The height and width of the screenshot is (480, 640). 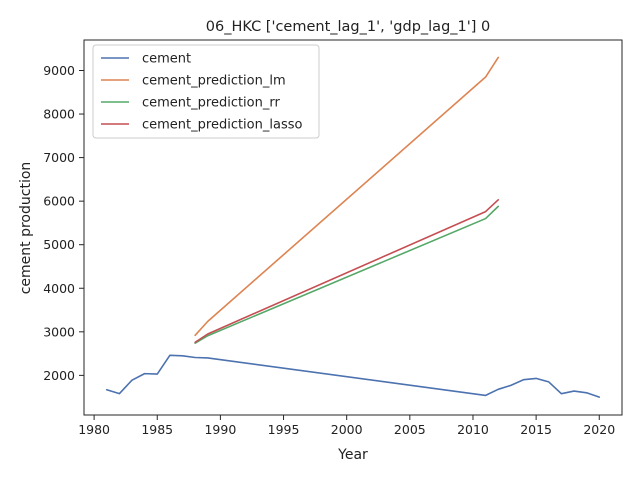 What do you see at coordinates (222, 125) in the screenshot?
I see `legend-label: cement_prediction_lasso` at bounding box center [222, 125].